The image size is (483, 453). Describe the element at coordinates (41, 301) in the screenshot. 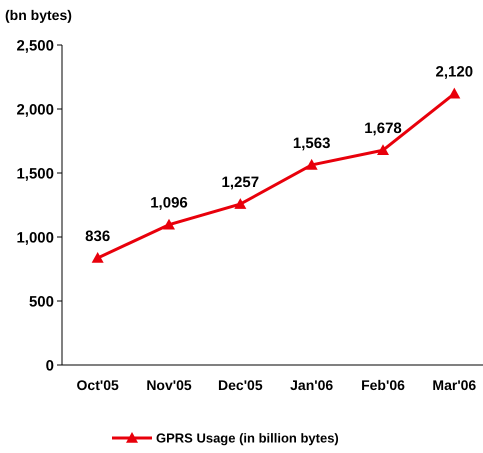

I see `y-tick-label: 500` at that location.